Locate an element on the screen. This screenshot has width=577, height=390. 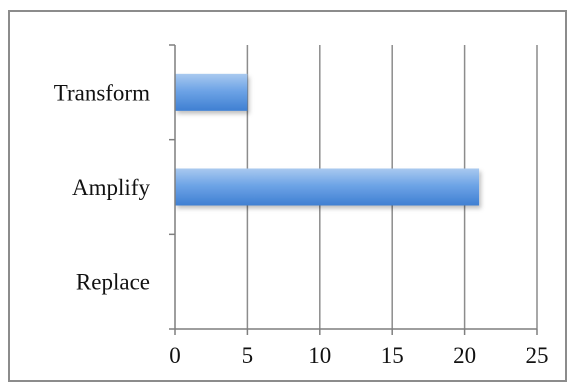
y-category-label: Replace is located at coordinates (113, 282).